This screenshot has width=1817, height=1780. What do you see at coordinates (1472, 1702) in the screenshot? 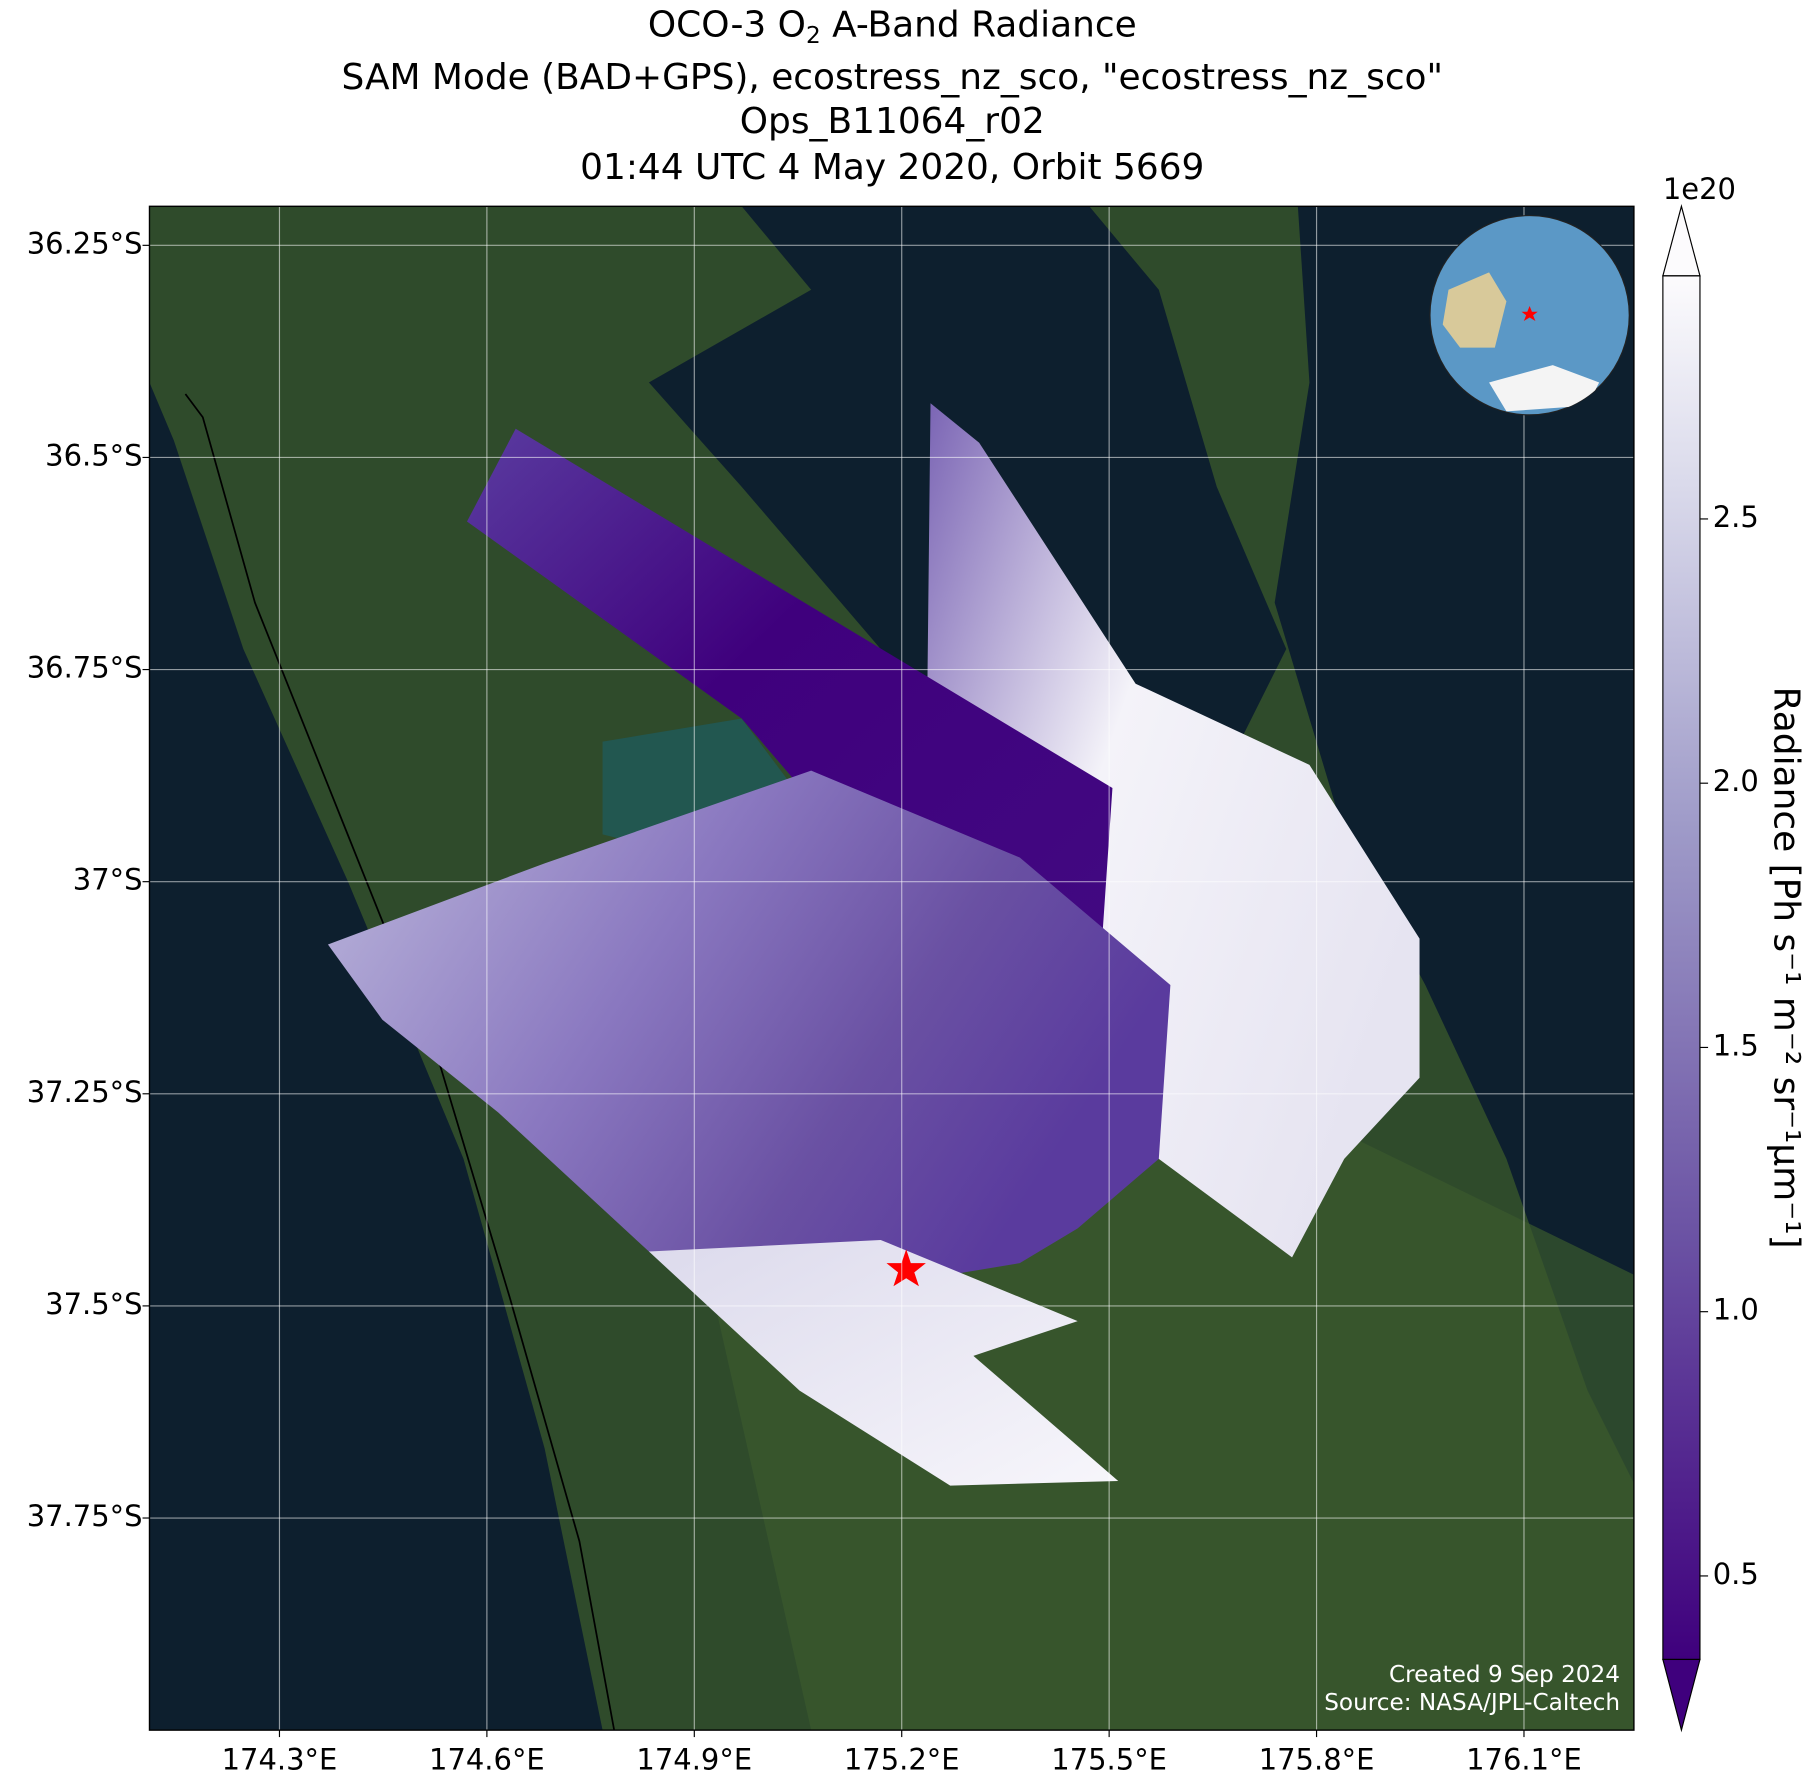
I see `credit: Source: NASA/JPL-Caltech` at bounding box center [1472, 1702].